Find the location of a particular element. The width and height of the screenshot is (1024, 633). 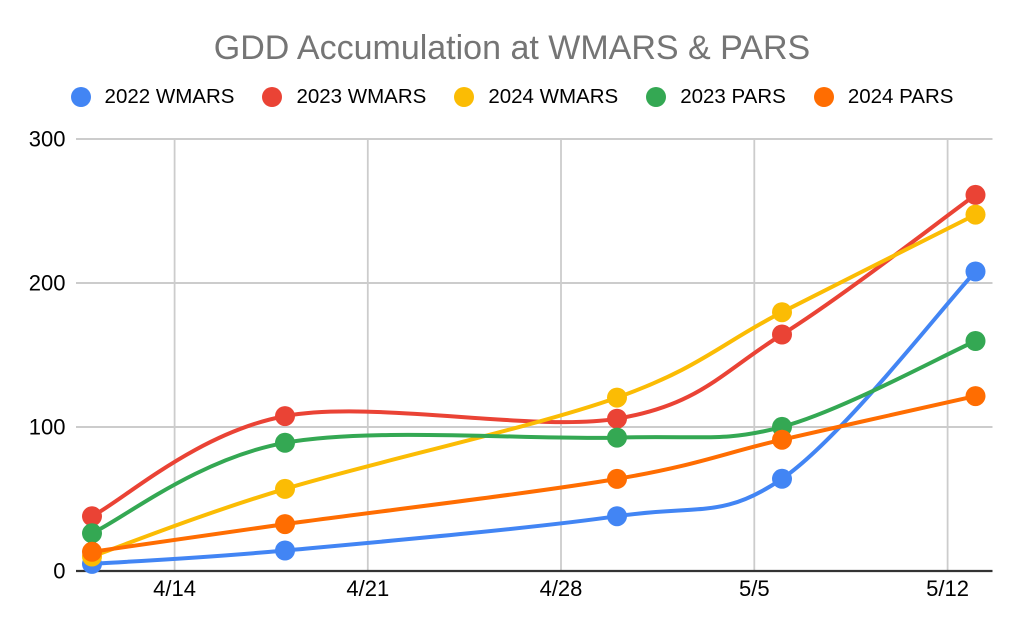

svg-text: 5/5 is located at coordinates (754, 588).